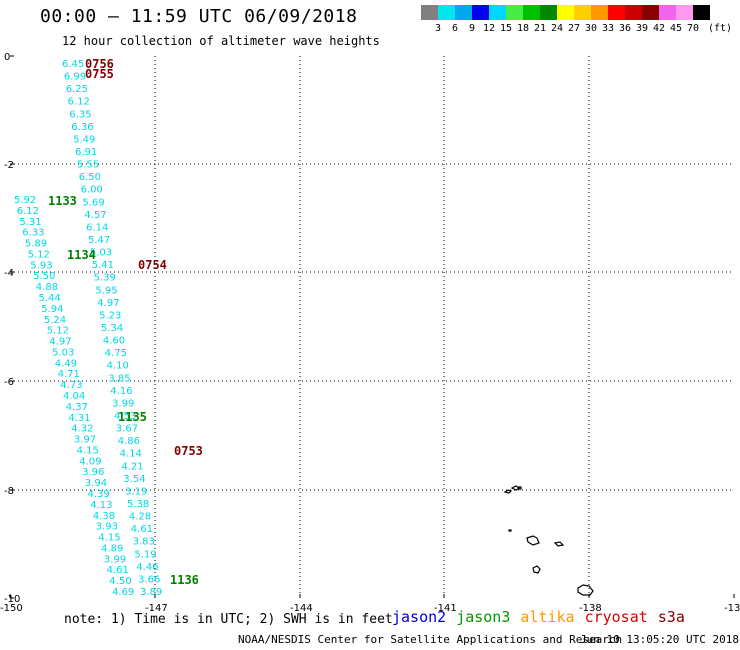 The height and width of the screenshot is (650, 740). Describe the element at coordinates (71, 385) in the screenshot. I see `swh-value: 4.73` at that location.